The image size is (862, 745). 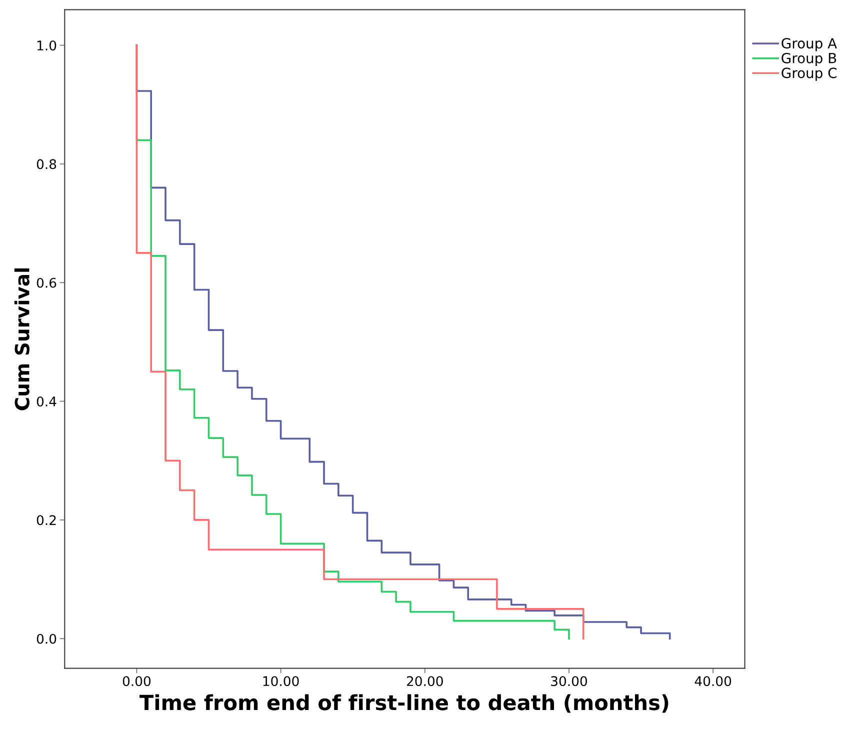 I want to click on x-tick-label: 10.00, so click(x=281, y=681).